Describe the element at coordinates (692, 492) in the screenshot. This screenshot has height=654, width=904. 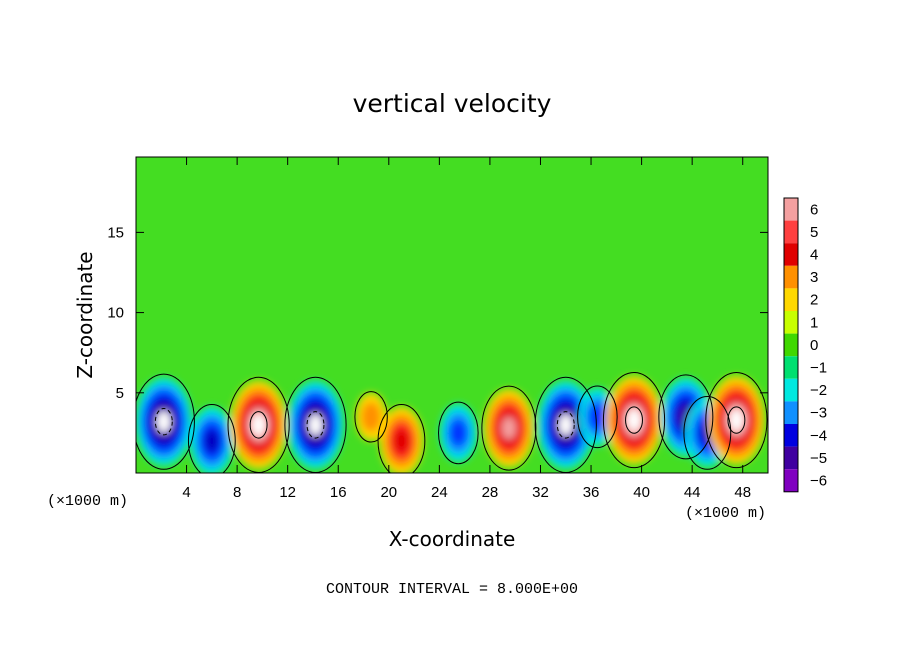
I see `x-tick-label: 44` at that location.